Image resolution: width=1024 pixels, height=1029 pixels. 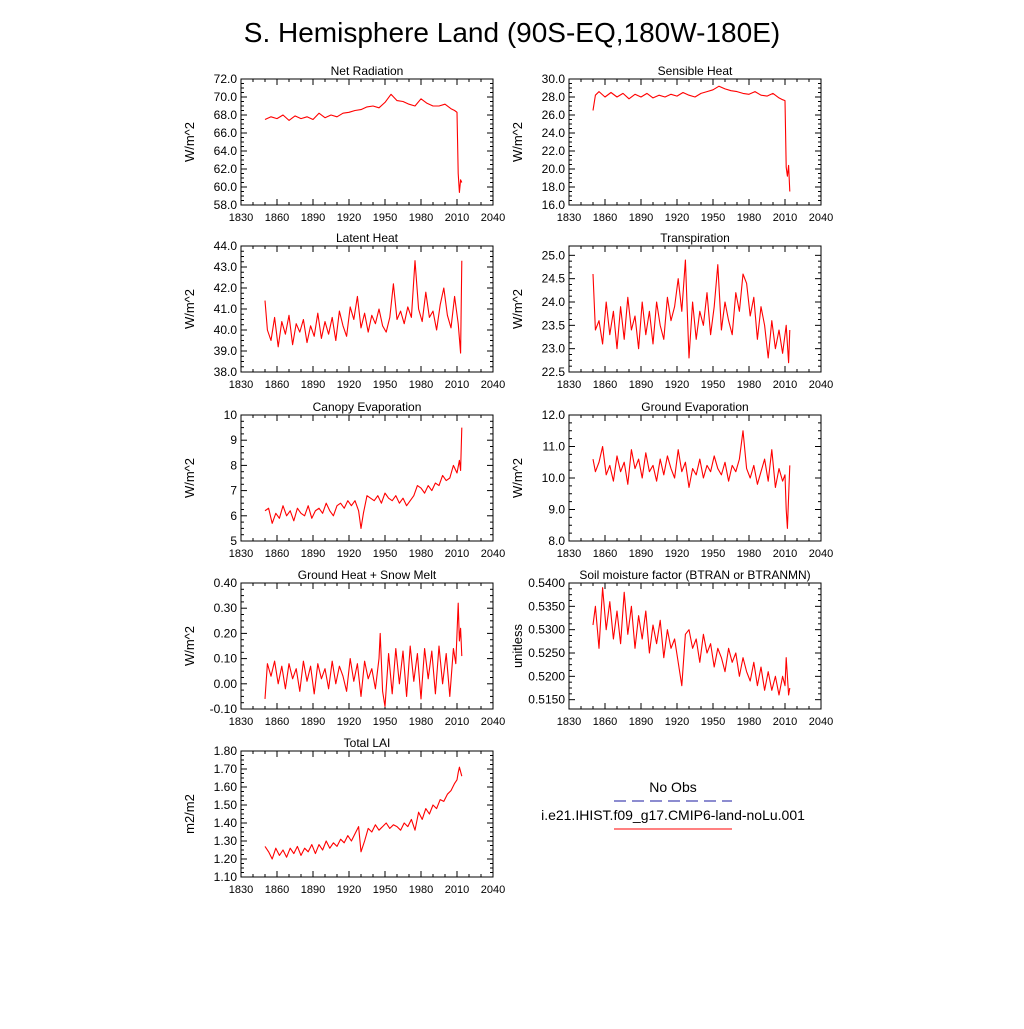 I want to click on y-tick-label: 1.20, so click(x=226, y=859).